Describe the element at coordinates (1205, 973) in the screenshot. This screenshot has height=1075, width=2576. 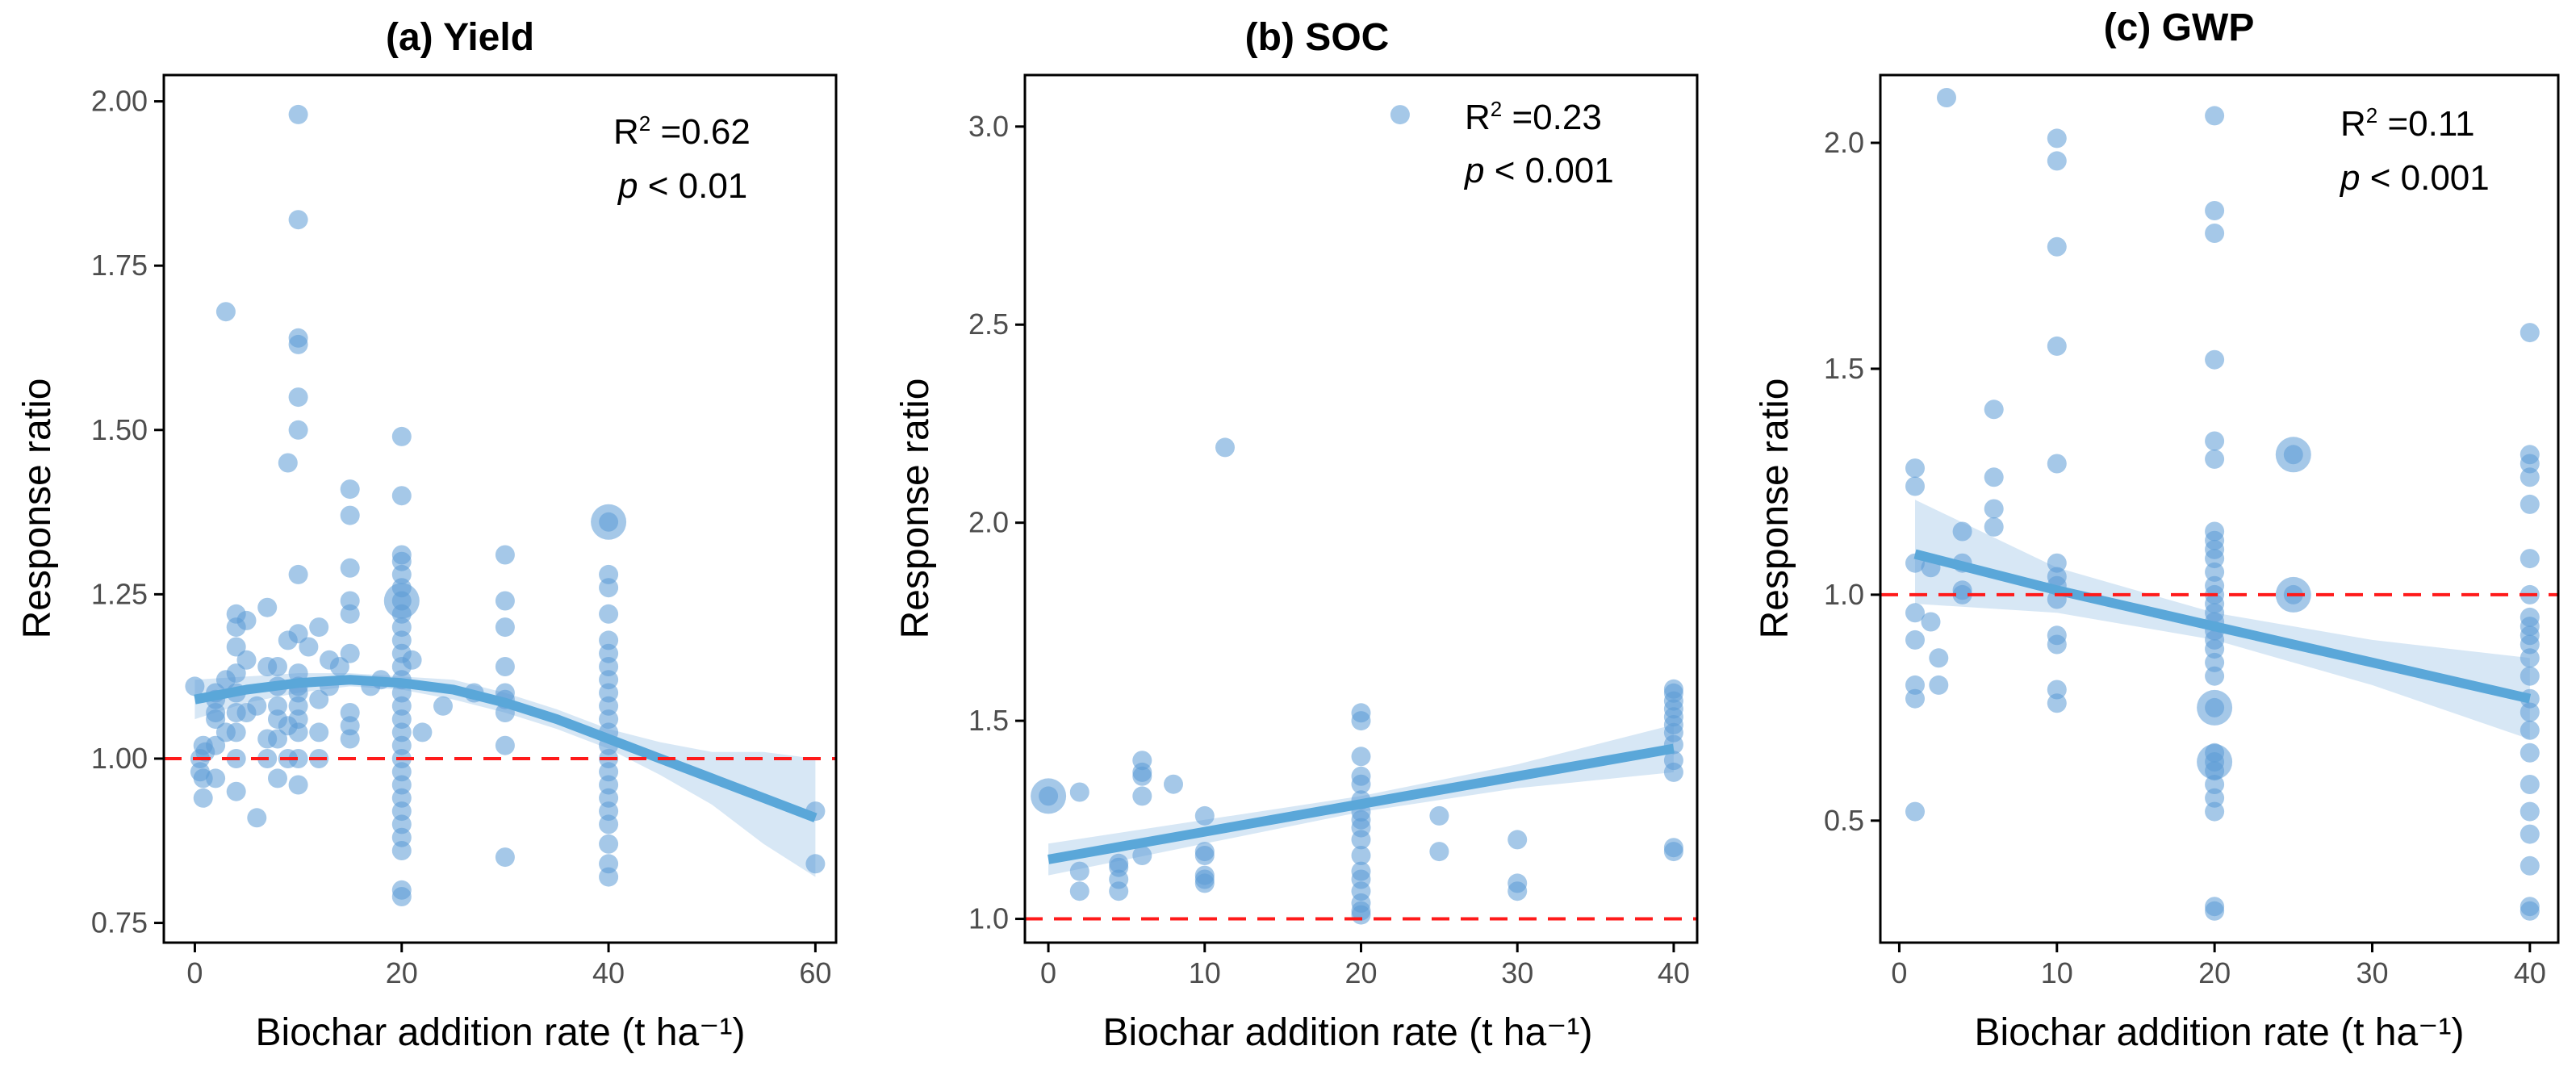
I see `x-tick-label: 10` at that location.